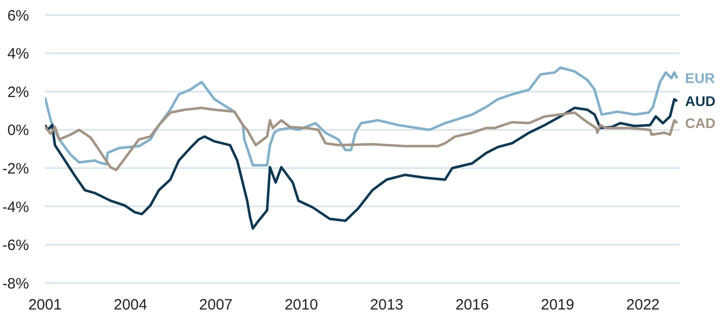 This screenshot has width=726, height=320. Describe the element at coordinates (700, 78) in the screenshot. I see `series-label: EUR` at that location.